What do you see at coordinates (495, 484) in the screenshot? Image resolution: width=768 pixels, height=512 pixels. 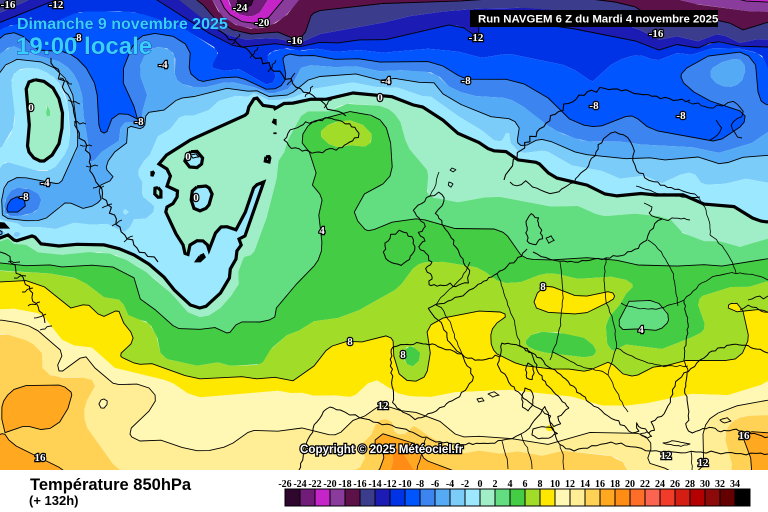 I see `svg-text: 2` at bounding box center [495, 484].